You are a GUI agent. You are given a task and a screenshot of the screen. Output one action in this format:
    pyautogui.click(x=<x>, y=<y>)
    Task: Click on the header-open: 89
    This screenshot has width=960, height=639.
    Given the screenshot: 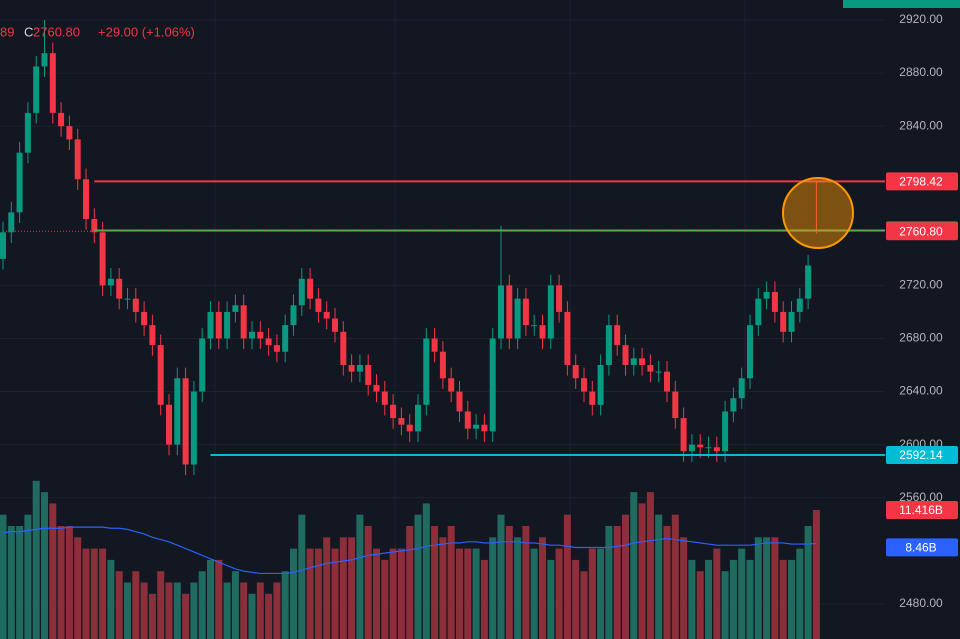 What is the action you would take?
    pyautogui.click(x=7, y=31)
    